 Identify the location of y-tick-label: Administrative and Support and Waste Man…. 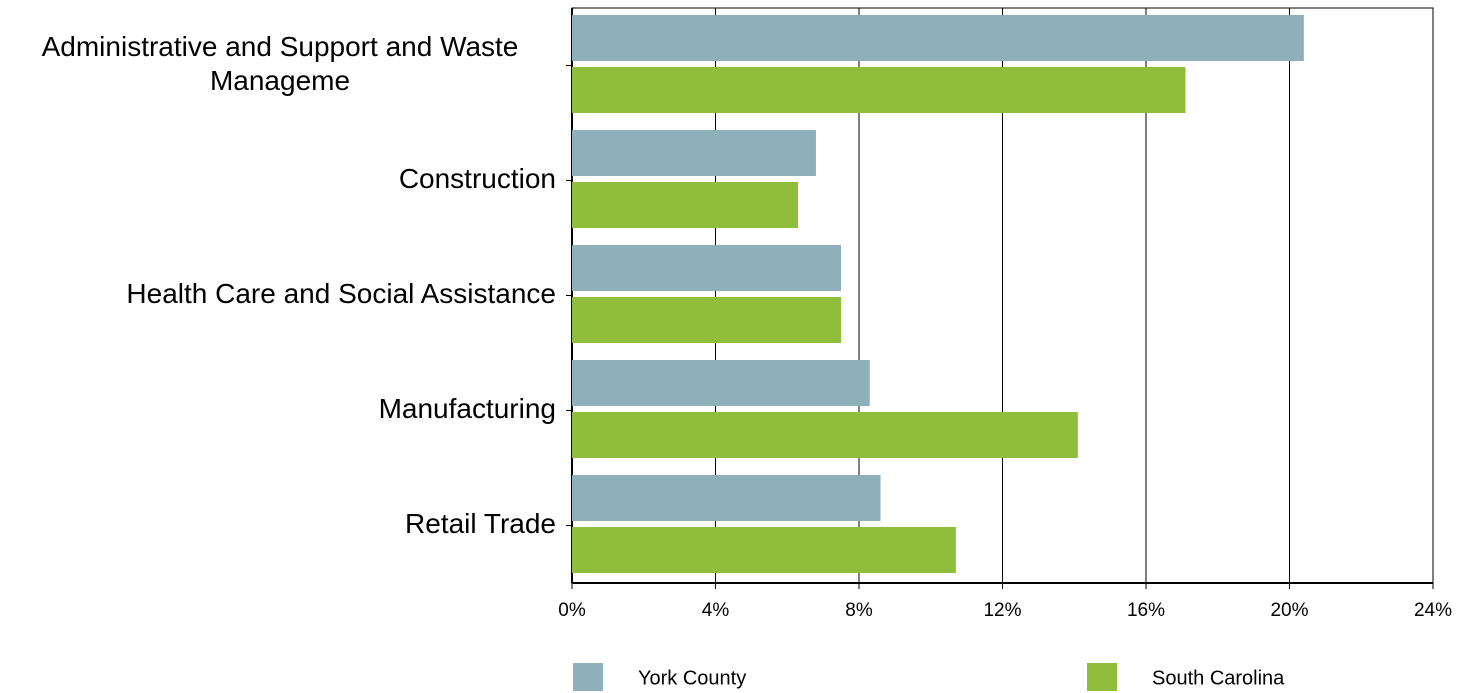
(280, 63).